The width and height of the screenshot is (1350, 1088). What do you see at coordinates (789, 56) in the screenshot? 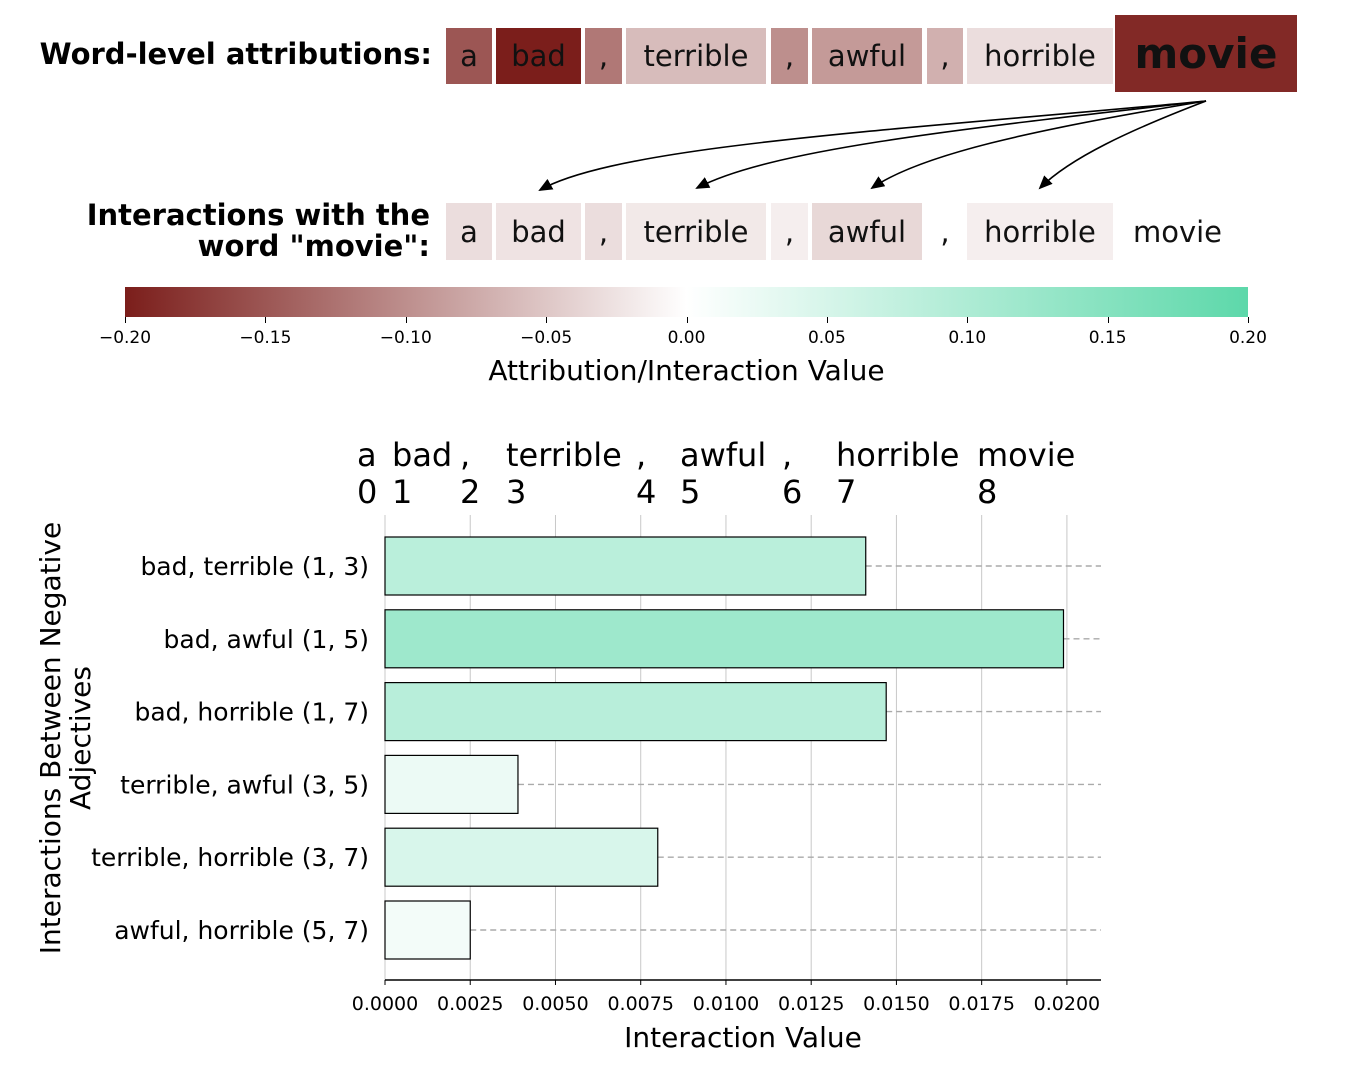
I see `attribution-token-4: ,` at bounding box center [789, 56].